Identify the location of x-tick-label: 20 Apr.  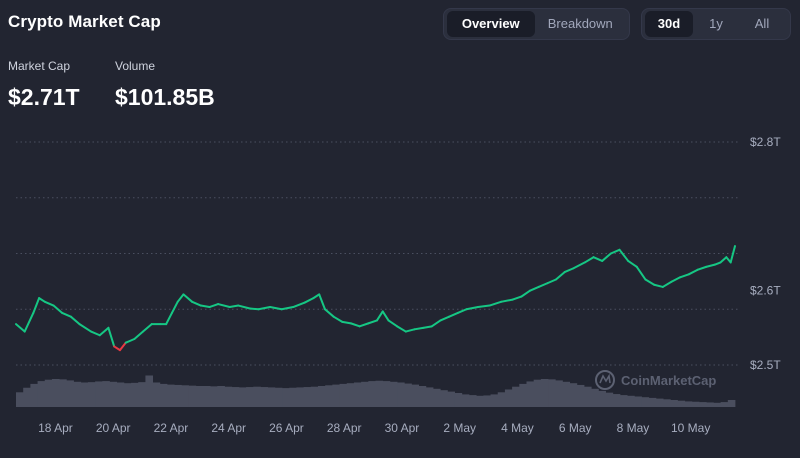
(113, 428).